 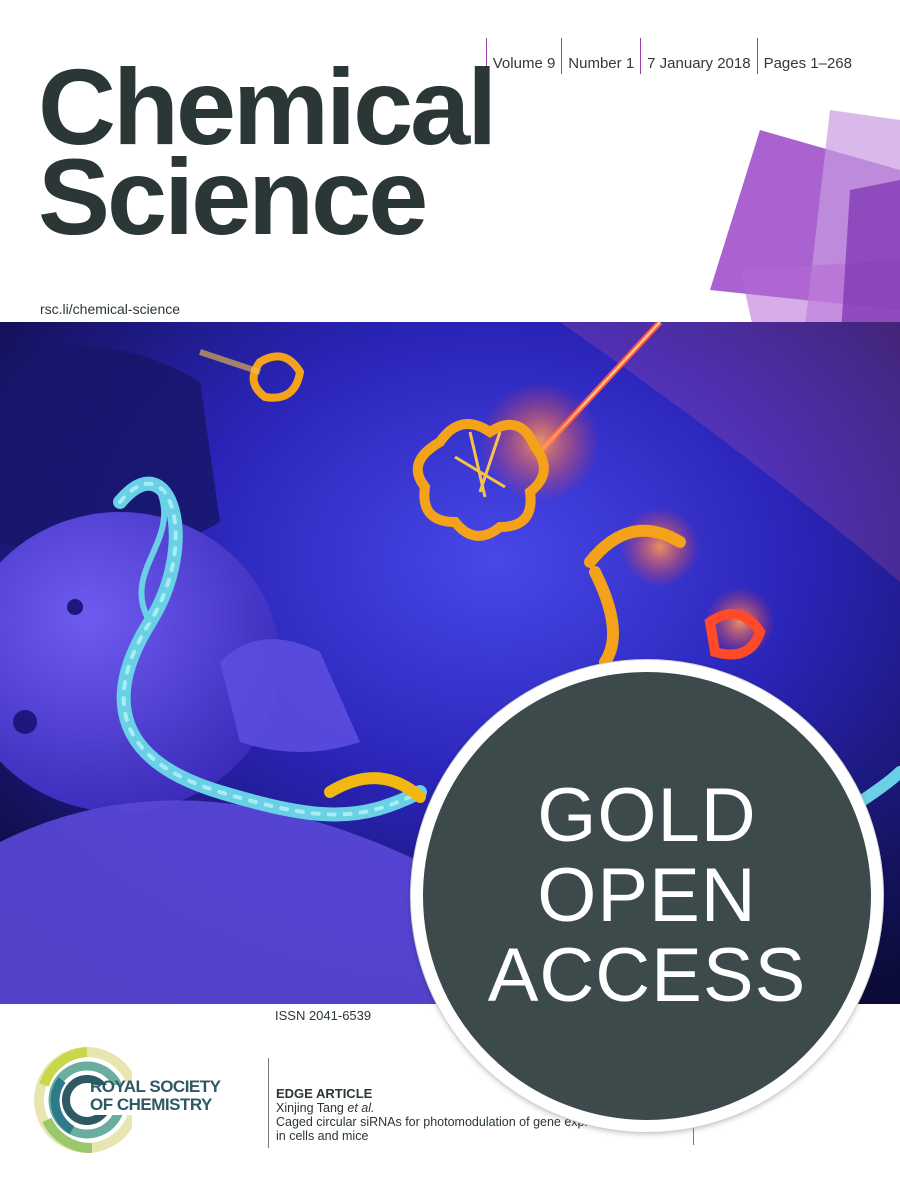 I want to click on number-label: Number 1, so click(x=600, y=56).